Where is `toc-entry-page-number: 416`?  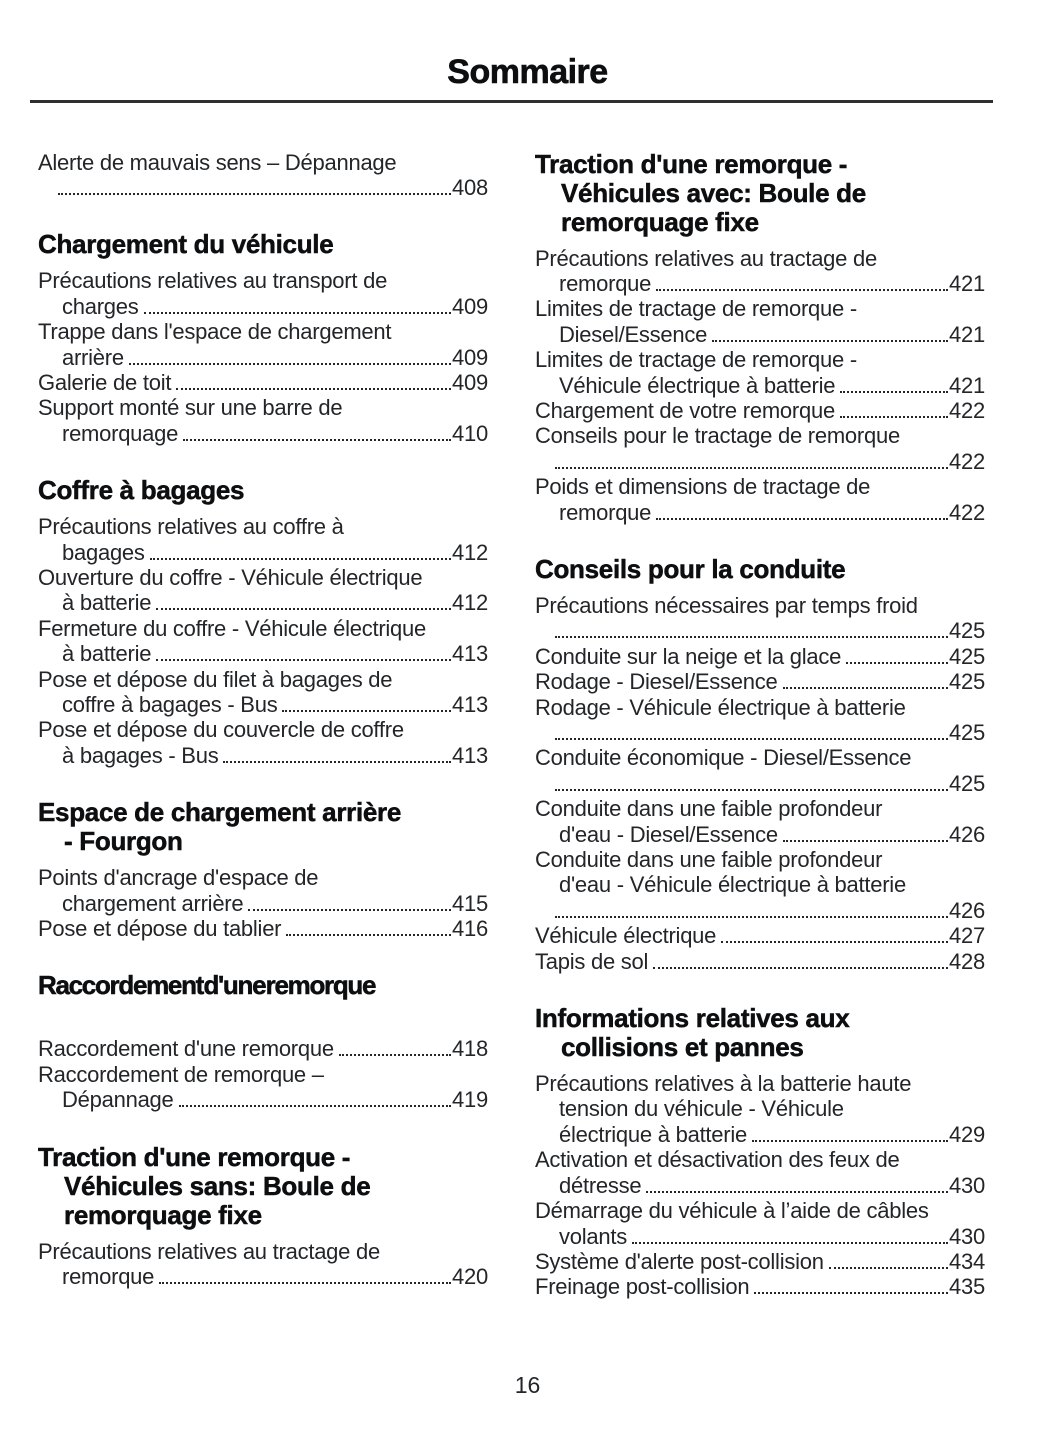
toc-entry-page-number: 416 is located at coordinates (470, 929).